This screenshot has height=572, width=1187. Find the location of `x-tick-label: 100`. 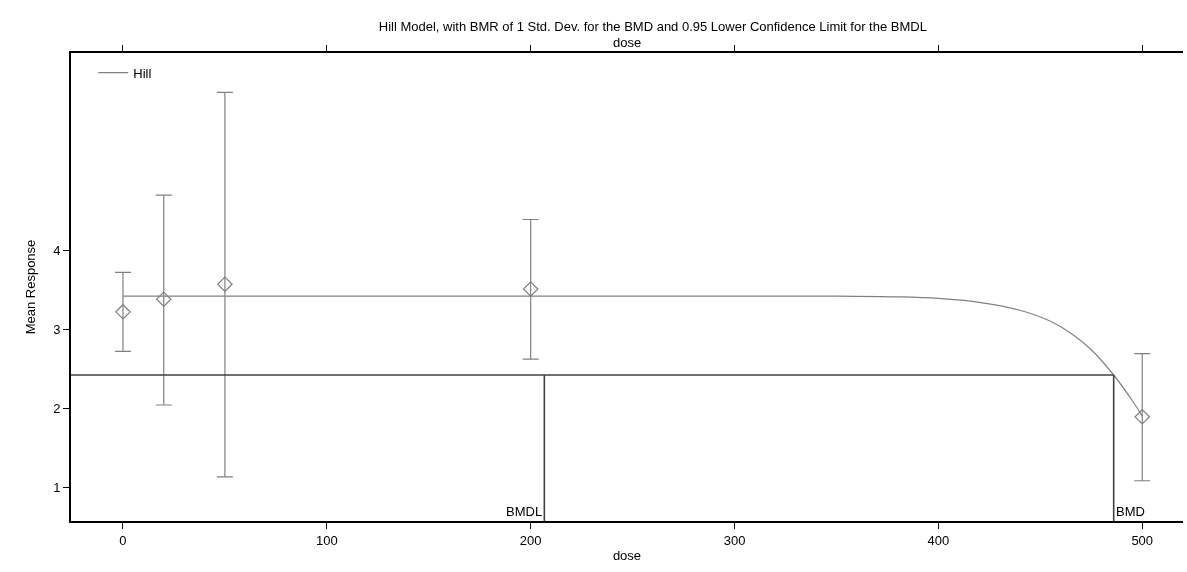

x-tick-label: 100 is located at coordinates (326, 540).